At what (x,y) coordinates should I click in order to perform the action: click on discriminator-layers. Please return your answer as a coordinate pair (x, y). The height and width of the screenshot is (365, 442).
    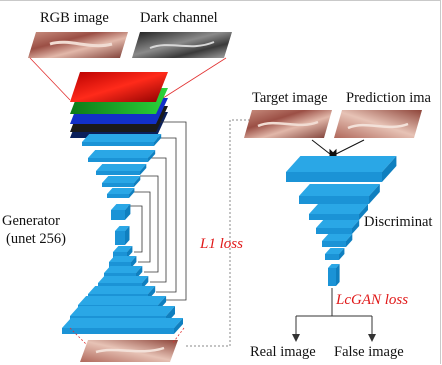
    Looking at the image, I should click on (341, 221).